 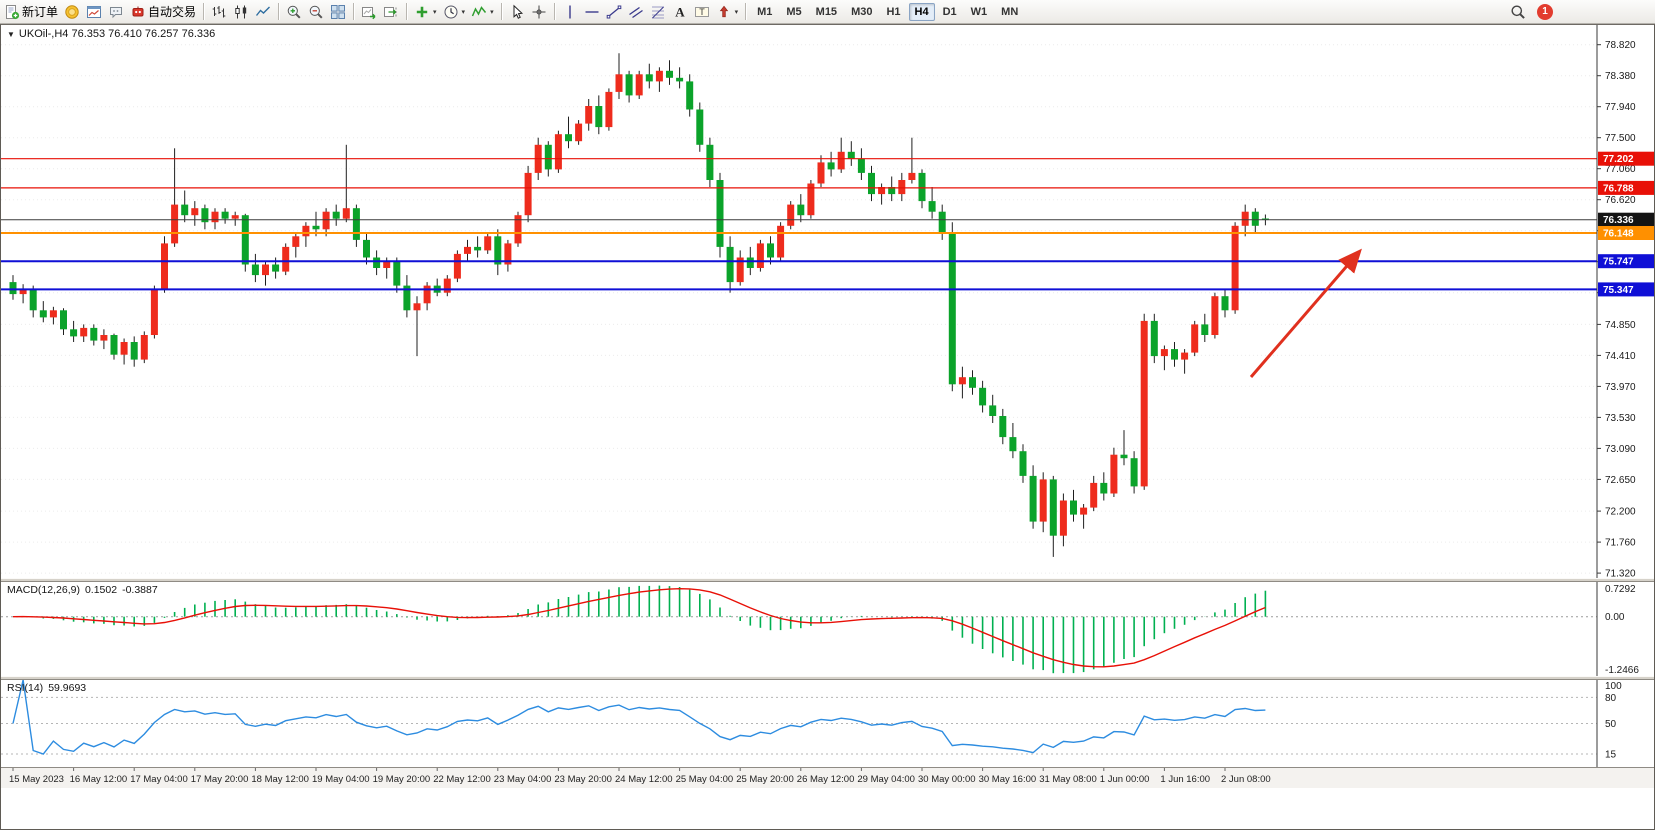 I want to click on price-tag-76.148: 76.148, so click(x=1626, y=233).